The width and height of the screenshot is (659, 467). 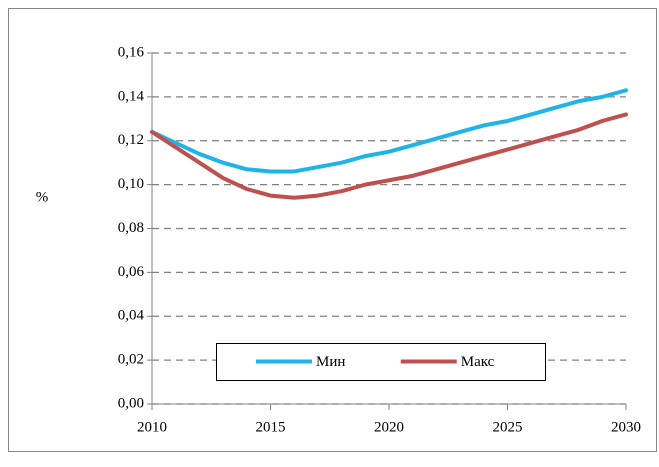 I want to click on x-tick-label: 2010, so click(x=152, y=427).